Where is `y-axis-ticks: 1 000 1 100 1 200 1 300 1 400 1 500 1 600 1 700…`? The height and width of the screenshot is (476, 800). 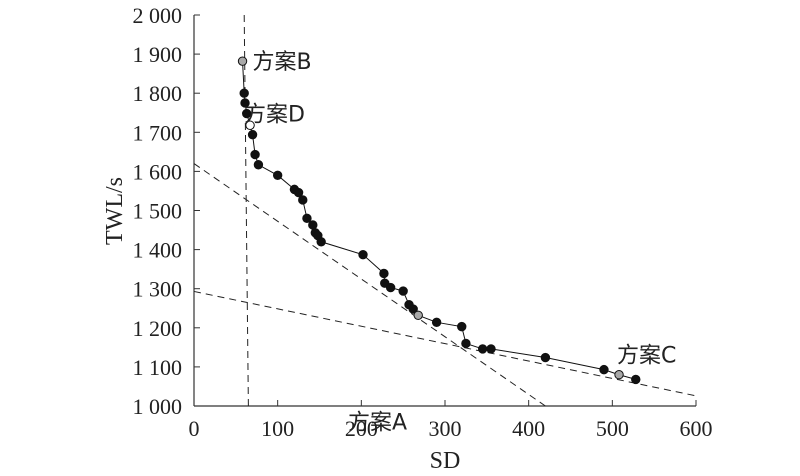 y-axis-ticks: 1 000 1 100 1 200 1 300 1 400 1 500 1 600 1 700… is located at coordinates (166, 211).